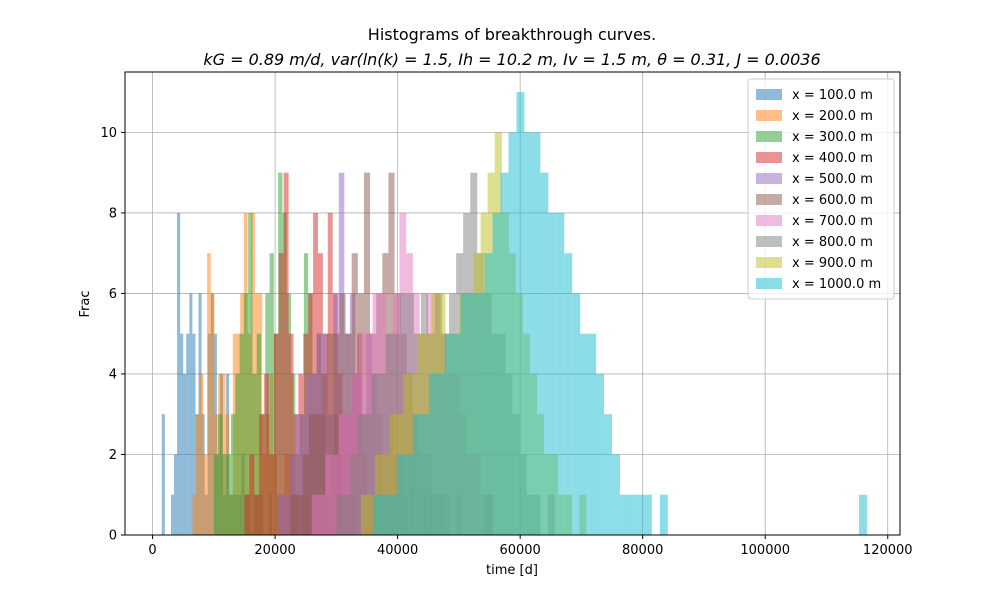  What do you see at coordinates (832, 179) in the screenshot?
I see `legend-label: x = 500.0 m` at bounding box center [832, 179].